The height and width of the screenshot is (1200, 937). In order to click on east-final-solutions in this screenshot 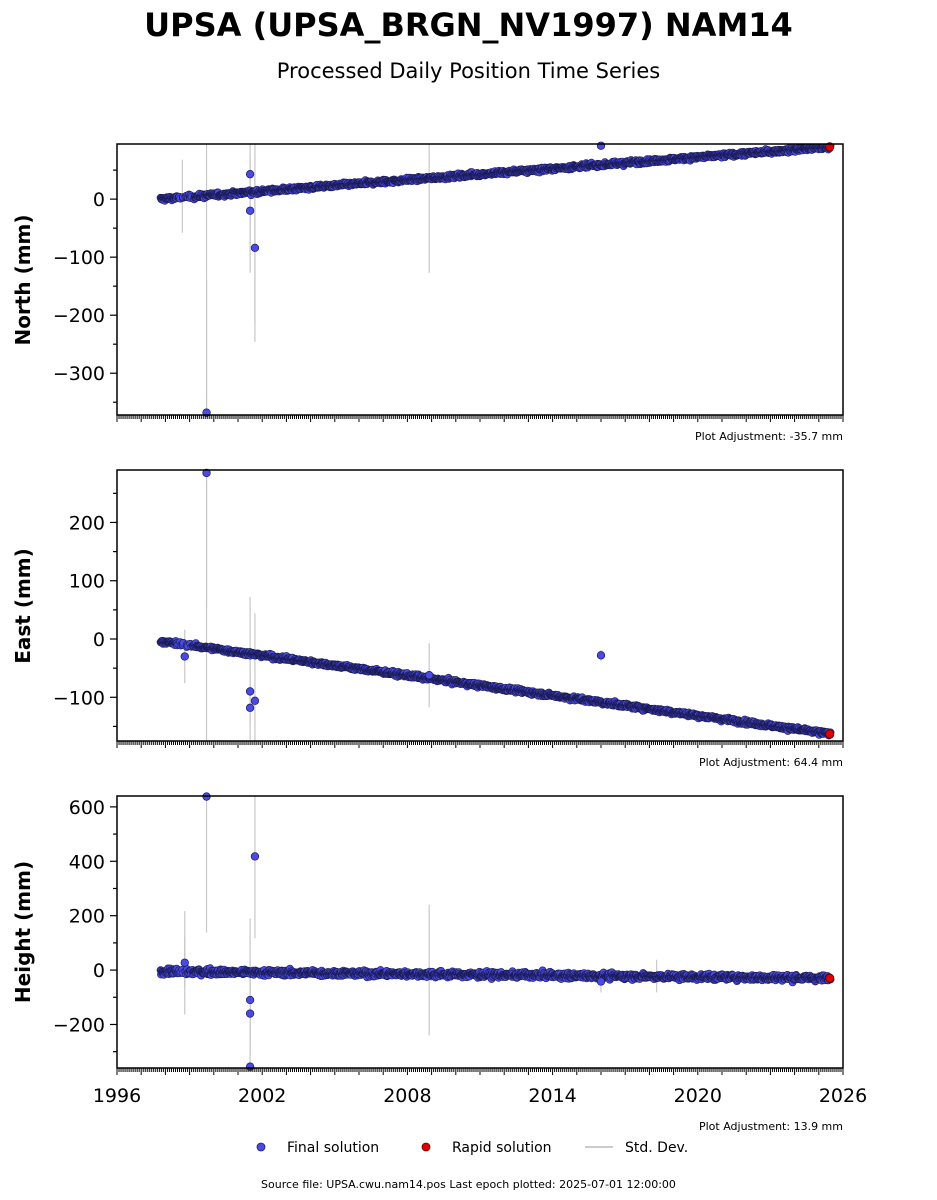, I will do `click(495, 688)`.